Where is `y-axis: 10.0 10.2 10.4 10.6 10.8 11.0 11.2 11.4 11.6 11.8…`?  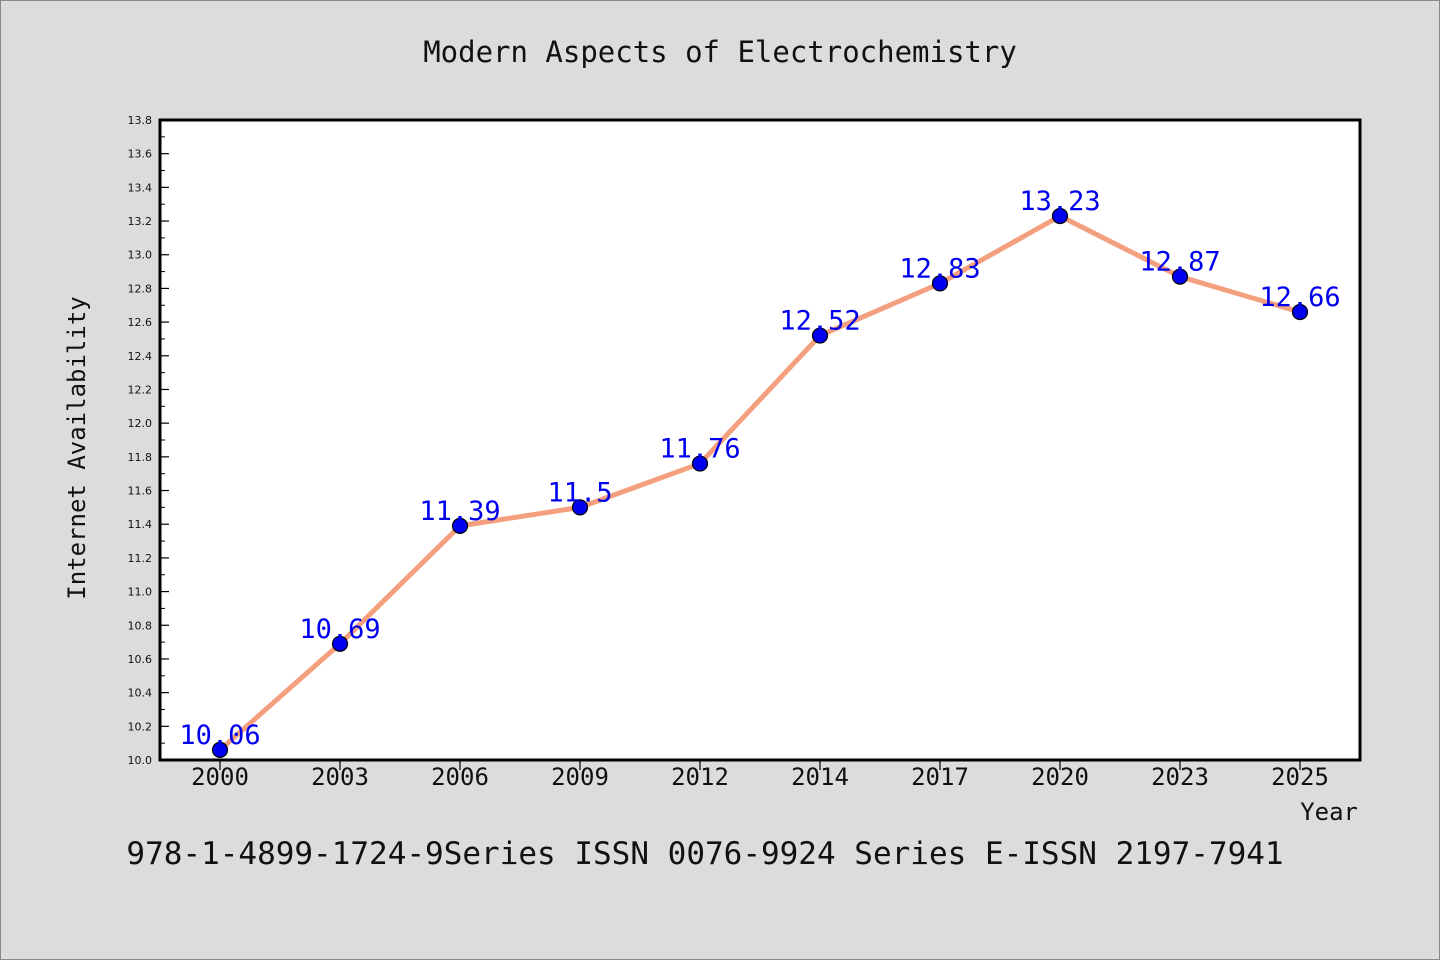
y-axis: 10.0 10.2 10.4 10.6 10.8 11.0 11.2 11.4 11.6 11.8… is located at coordinates (148, 440).